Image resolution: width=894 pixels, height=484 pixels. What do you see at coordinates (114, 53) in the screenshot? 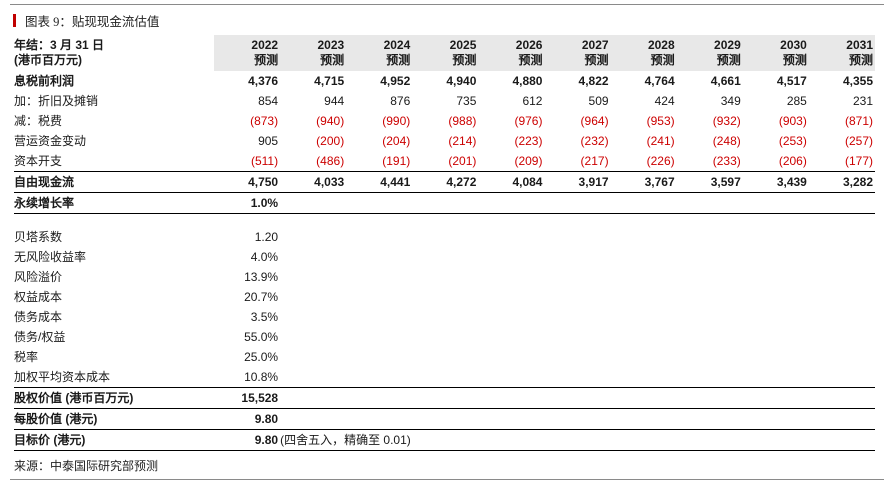
I see `column-header-label: 年结：3 月 31 日 (港币百万元)` at bounding box center [114, 53].